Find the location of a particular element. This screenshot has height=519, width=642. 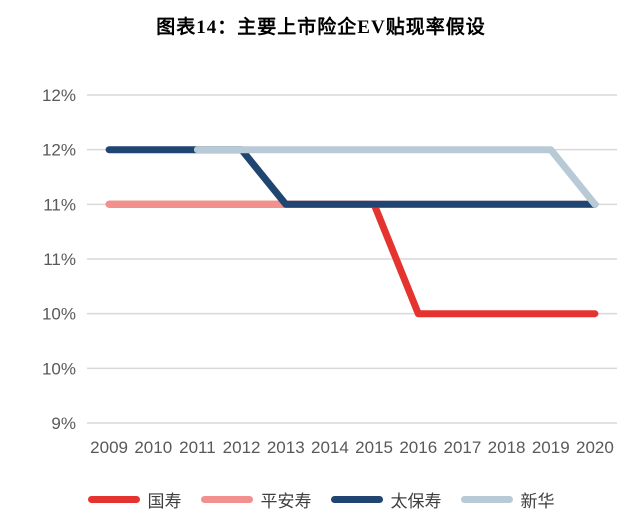

legend-label-nci: 新华 is located at coordinates (537, 501).